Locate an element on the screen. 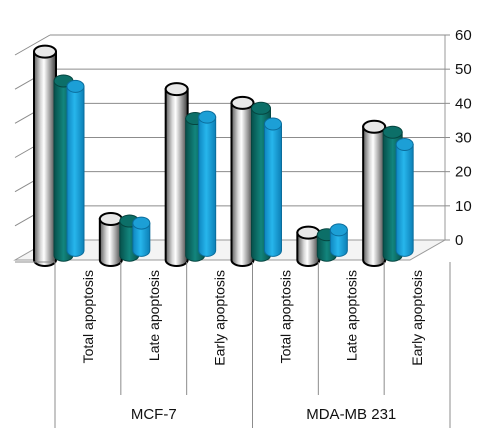 Image resolution: width=499 pixels, height=433 pixels. bar-s2-c5-body is located at coordinates (404, 200).